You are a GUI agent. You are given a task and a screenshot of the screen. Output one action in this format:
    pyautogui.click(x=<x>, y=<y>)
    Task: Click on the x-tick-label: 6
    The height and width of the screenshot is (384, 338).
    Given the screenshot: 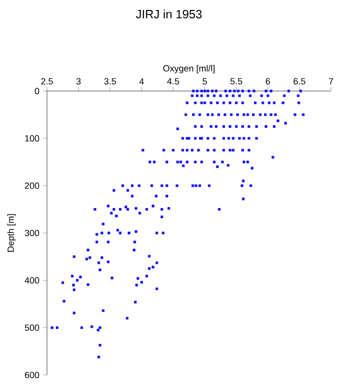 What is the action you would take?
    pyautogui.click(x=268, y=81)
    